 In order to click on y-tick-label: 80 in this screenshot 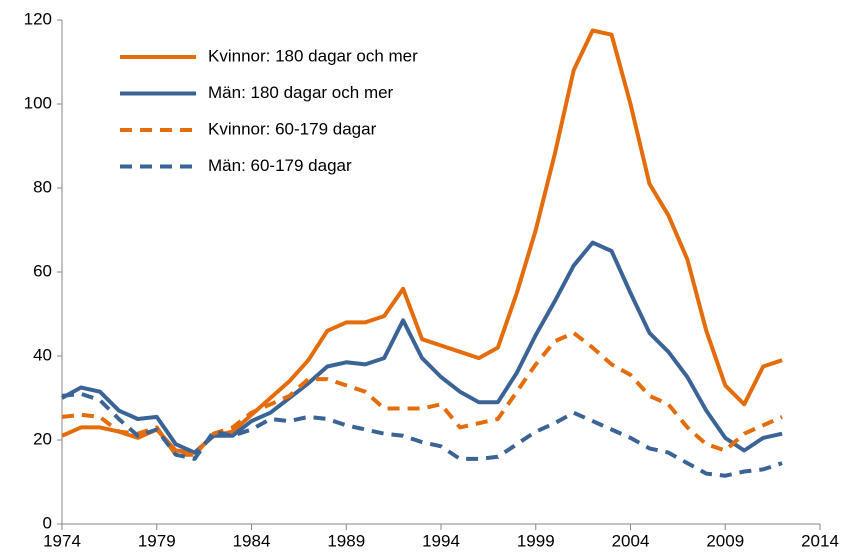, I will do `click(42, 186)`.